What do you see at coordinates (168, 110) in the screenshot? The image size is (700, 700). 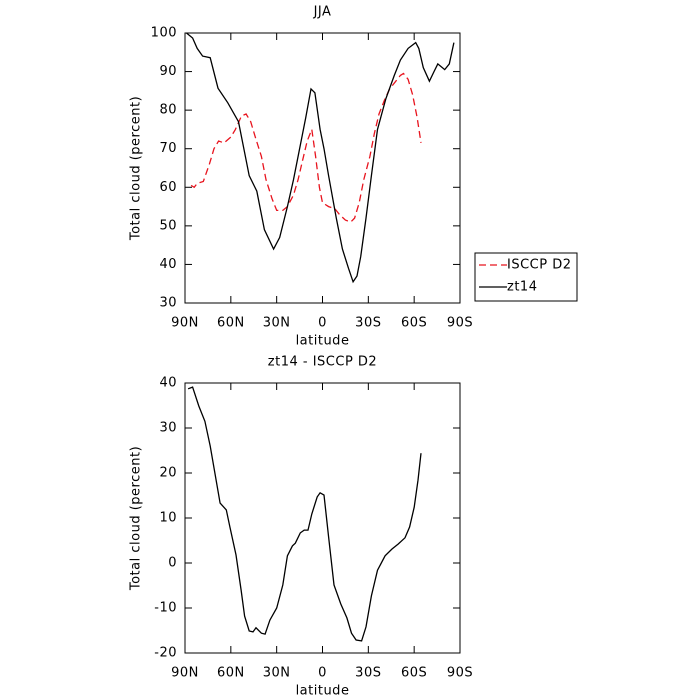 I see `y-tick-label: 80` at bounding box center [168, 110].